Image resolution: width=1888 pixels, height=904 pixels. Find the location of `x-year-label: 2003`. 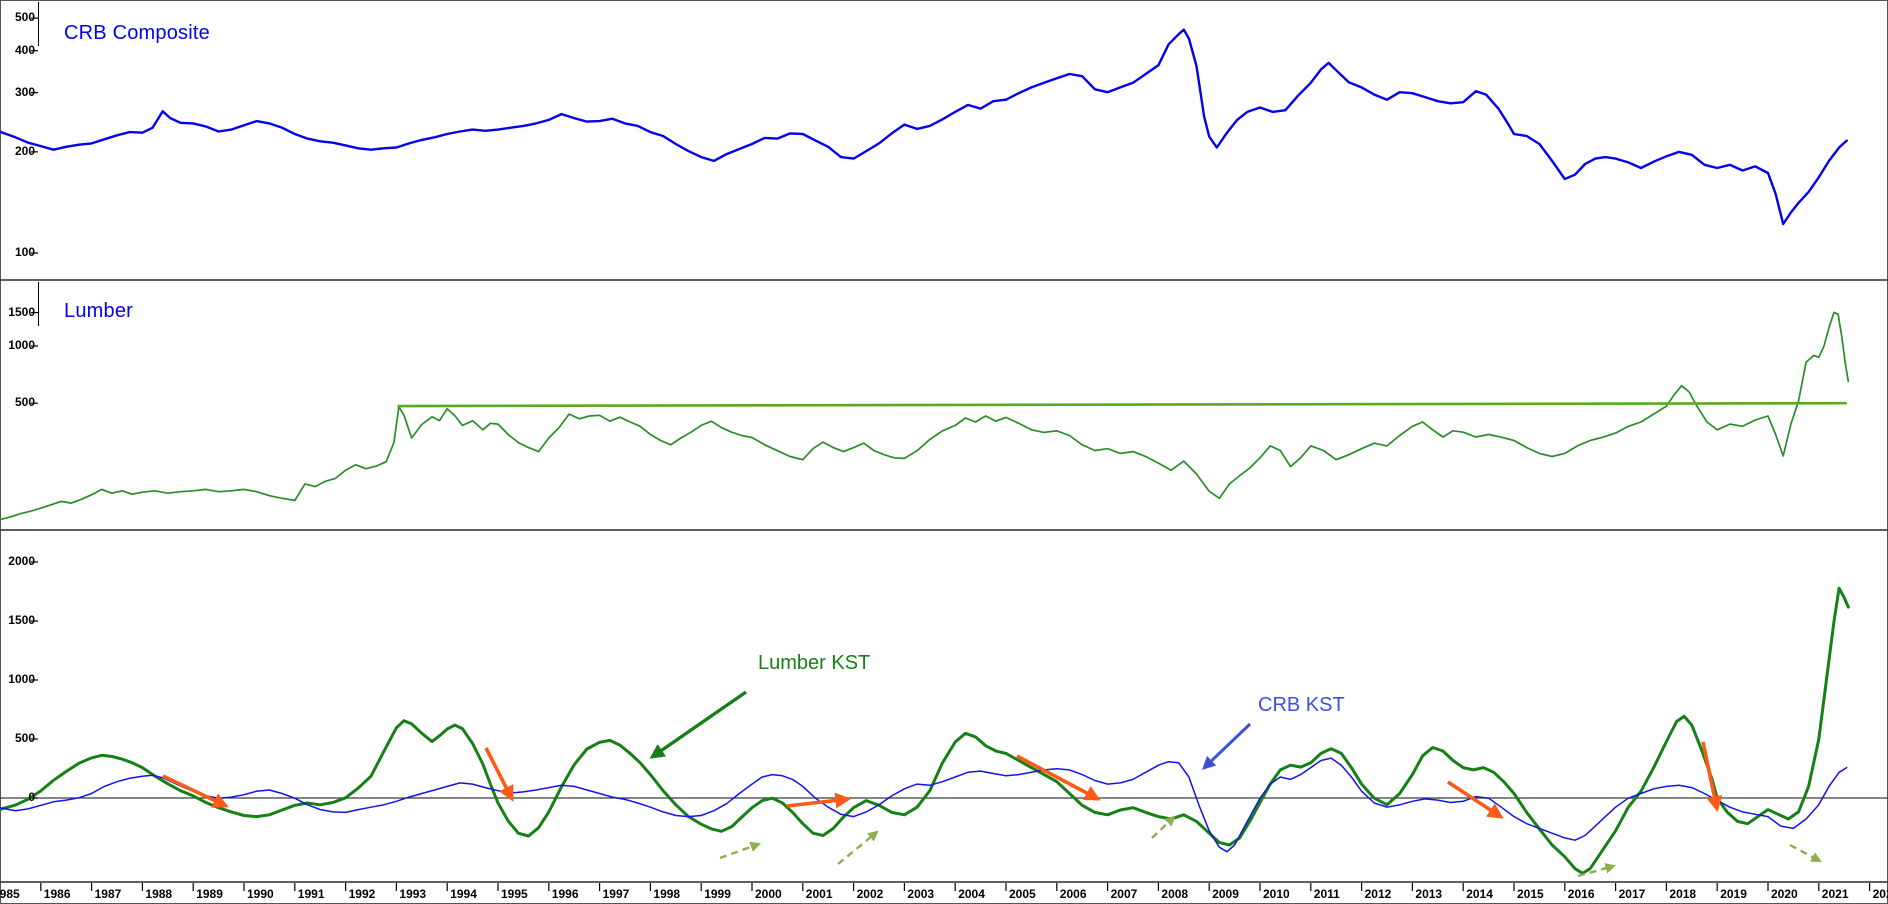

x-year-label: 2003 is located at coordinates (921, 894).